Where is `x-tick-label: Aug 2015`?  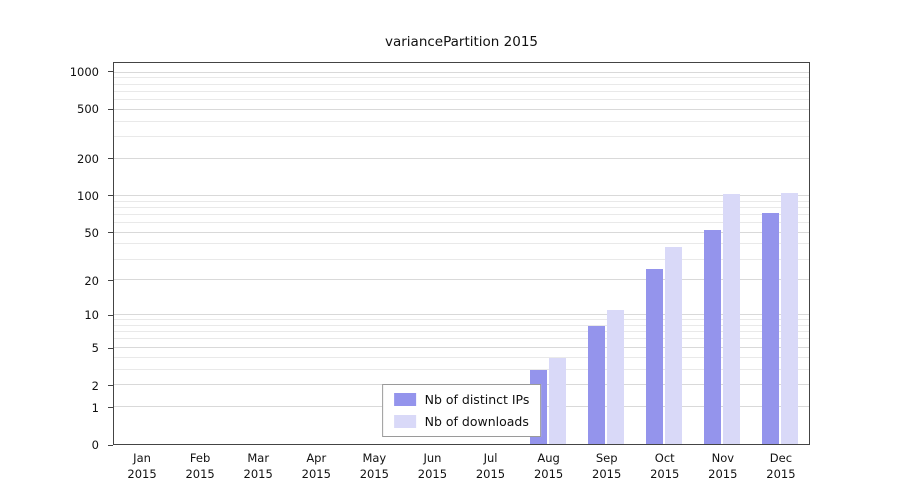
x-tick-label: Aug 2015 is located at coordinates (549, 466).